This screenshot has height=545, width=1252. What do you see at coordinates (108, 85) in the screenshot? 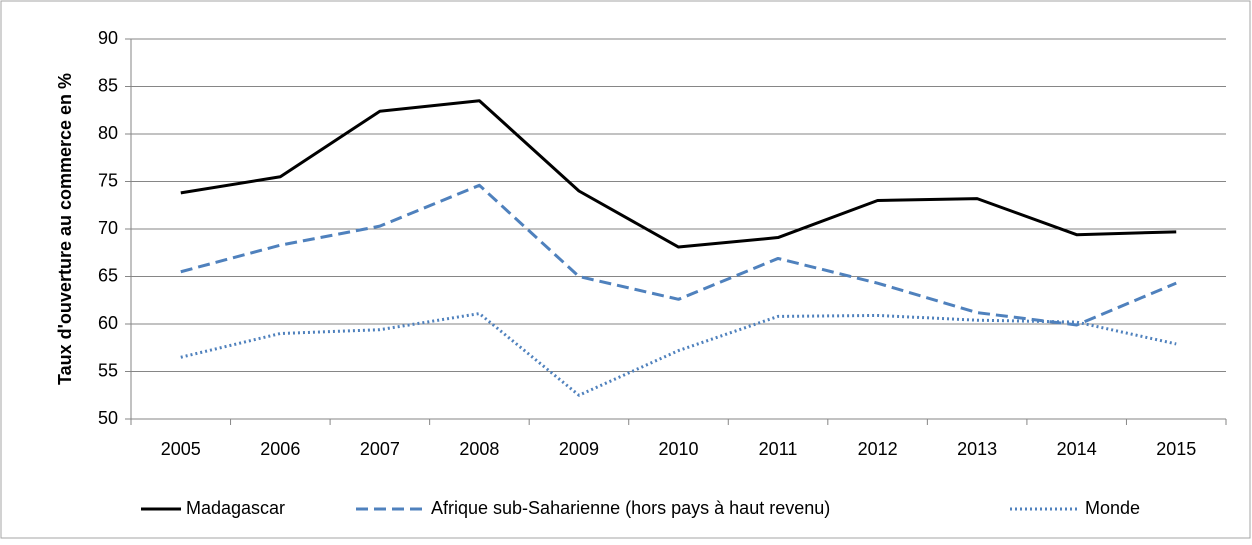
I see `y-tick-label: 85` at bounding box center [108, 85].